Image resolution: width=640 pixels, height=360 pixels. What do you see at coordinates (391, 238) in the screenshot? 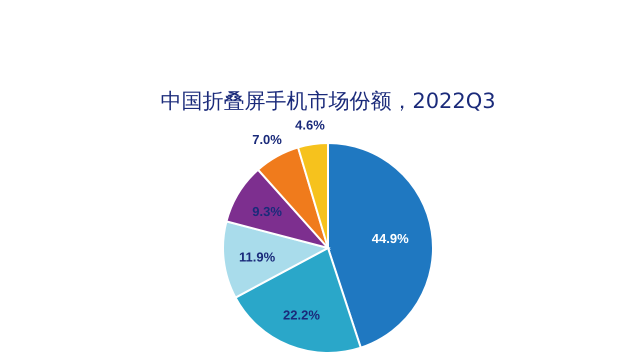
I see `data-label: 44.9%` at bounding box center [391, 238].